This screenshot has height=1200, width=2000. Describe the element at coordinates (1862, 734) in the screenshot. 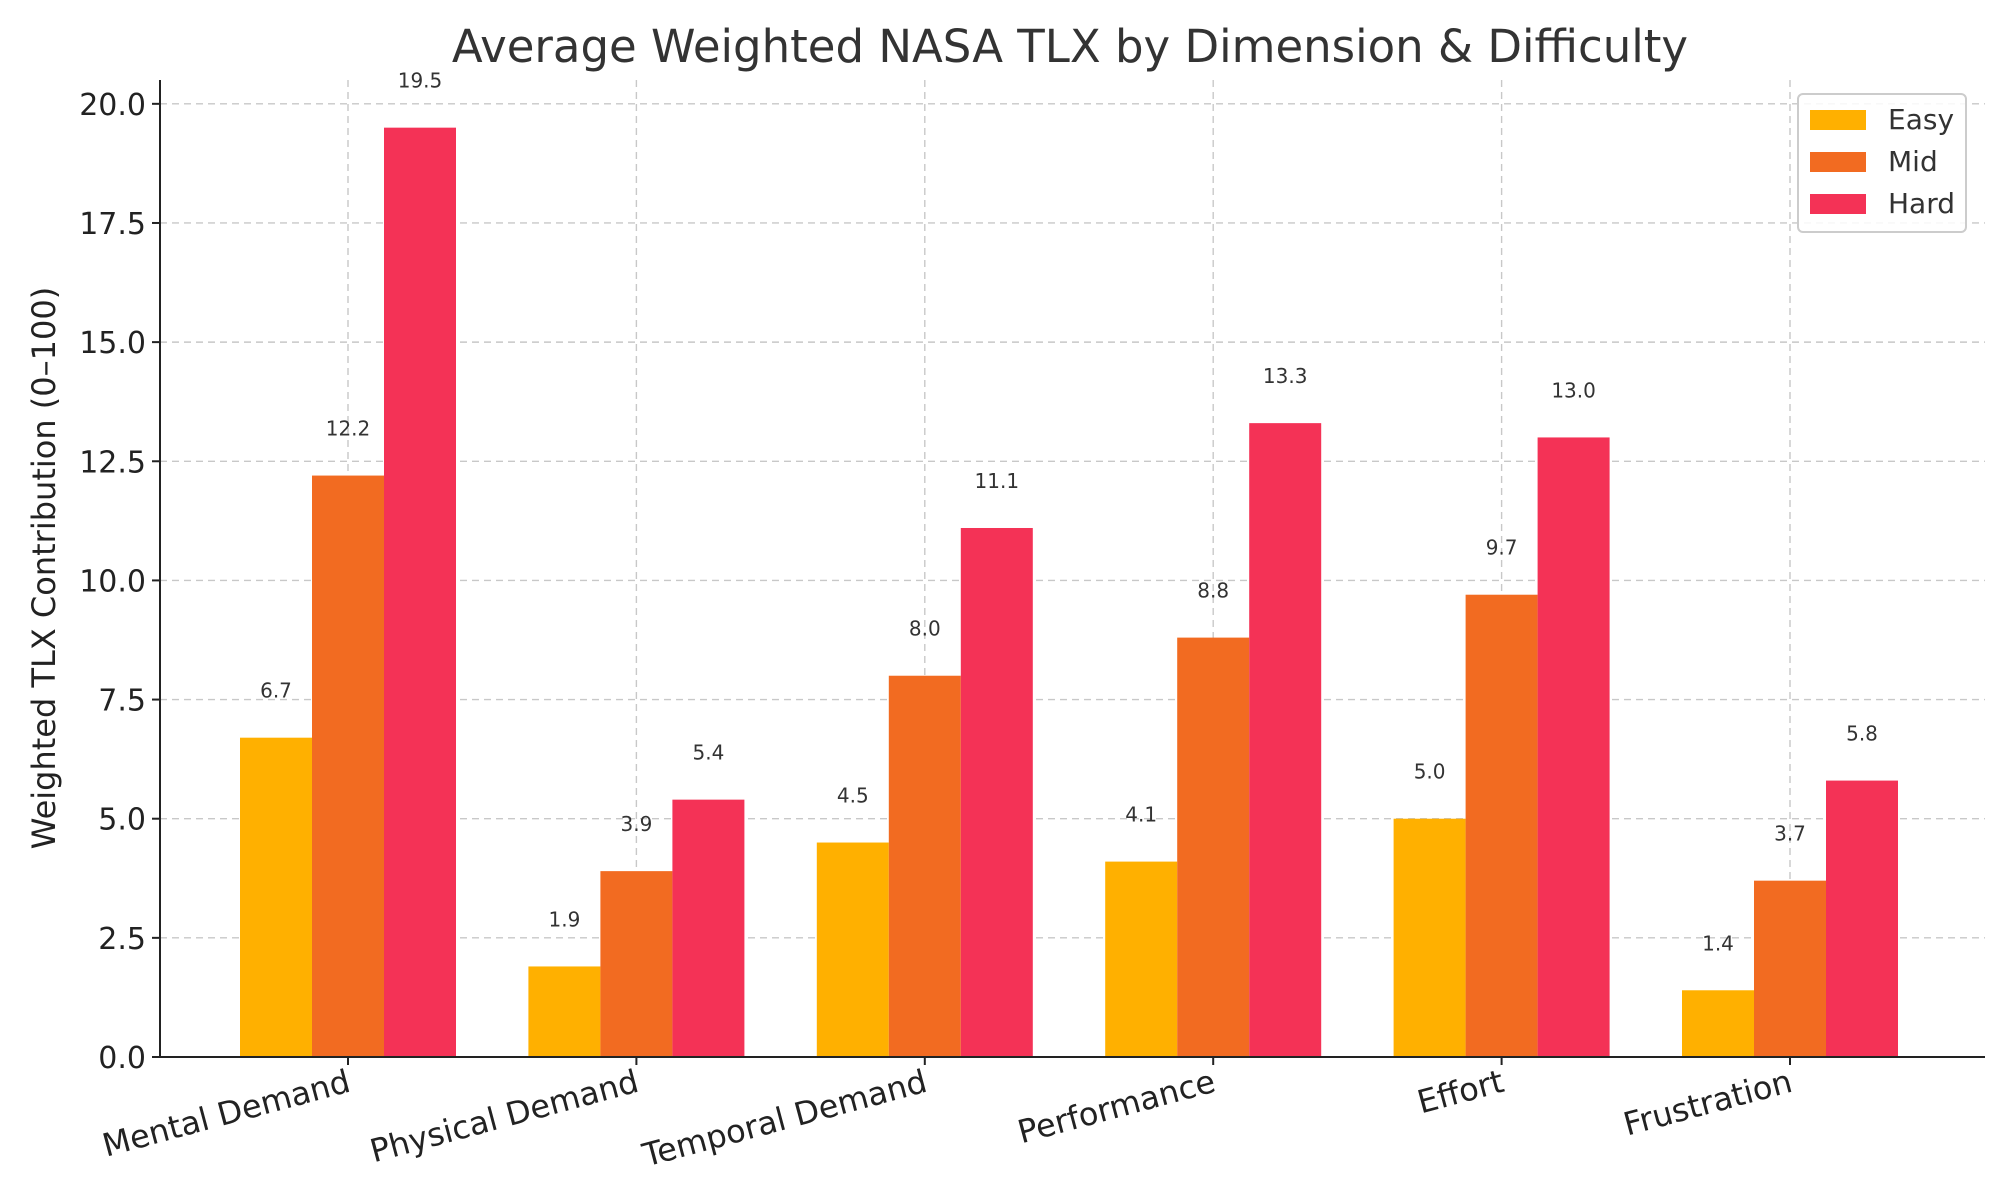

I see `data-label: 5.8` at that location.